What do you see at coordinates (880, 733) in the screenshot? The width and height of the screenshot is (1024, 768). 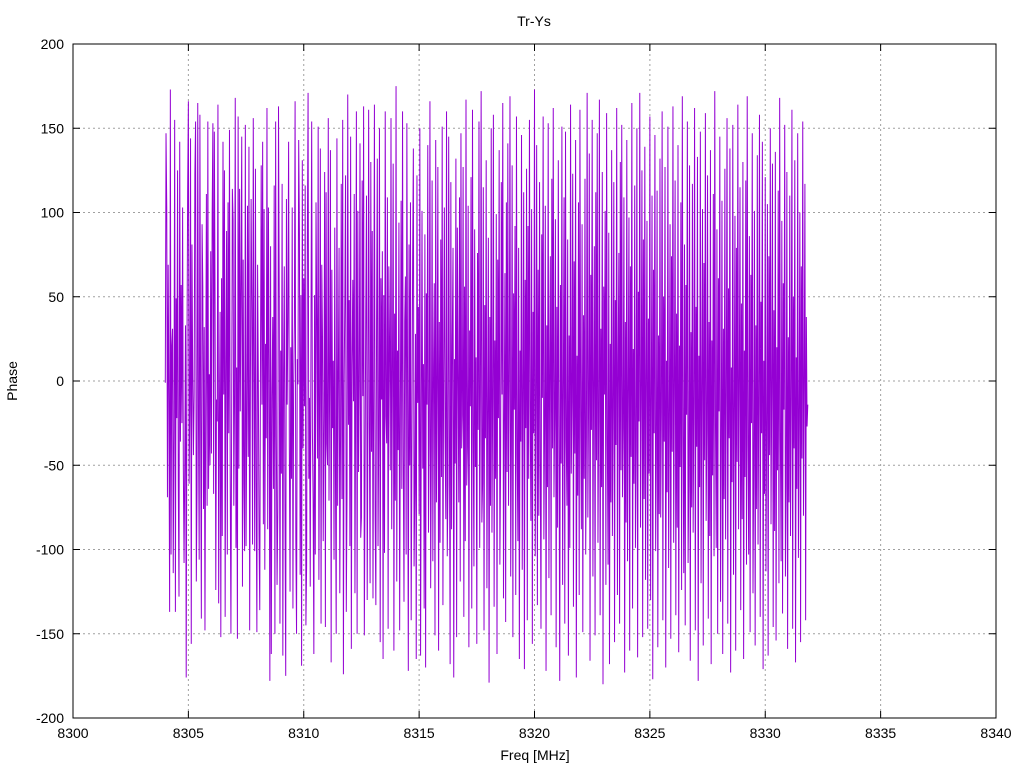 I see `x-tick-label: 8335` at bounding box center [880, 733].